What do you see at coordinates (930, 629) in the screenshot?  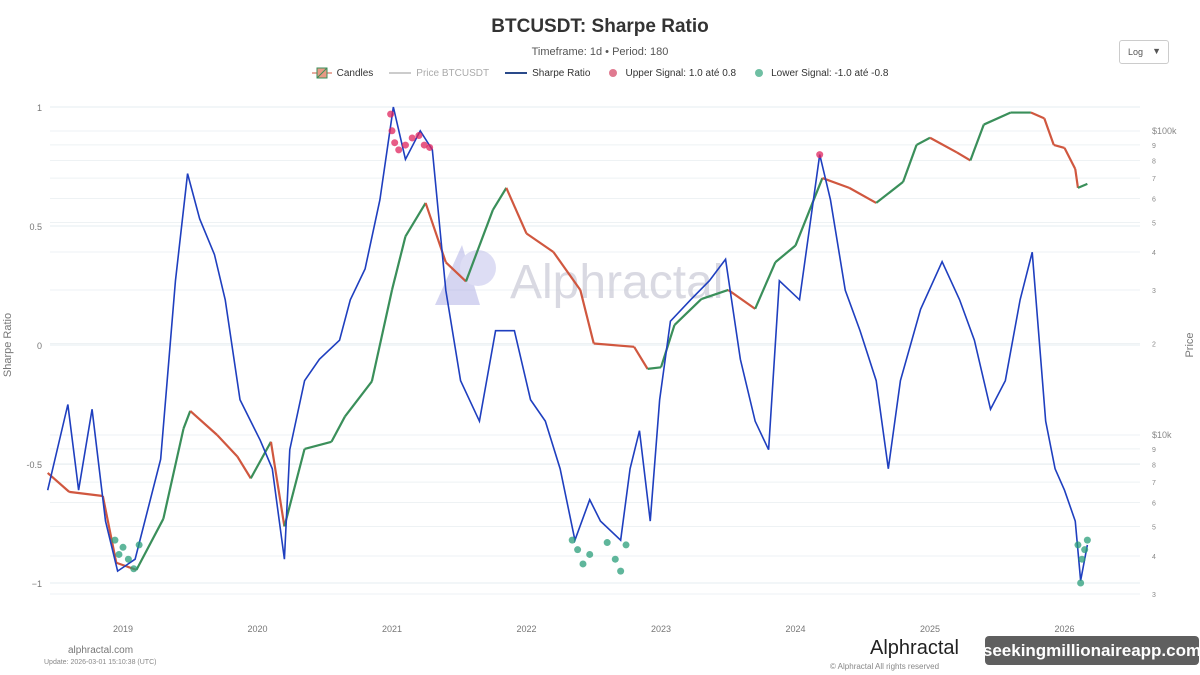 I see `x-tick-label: 2025` at bounding box center [930, 629].